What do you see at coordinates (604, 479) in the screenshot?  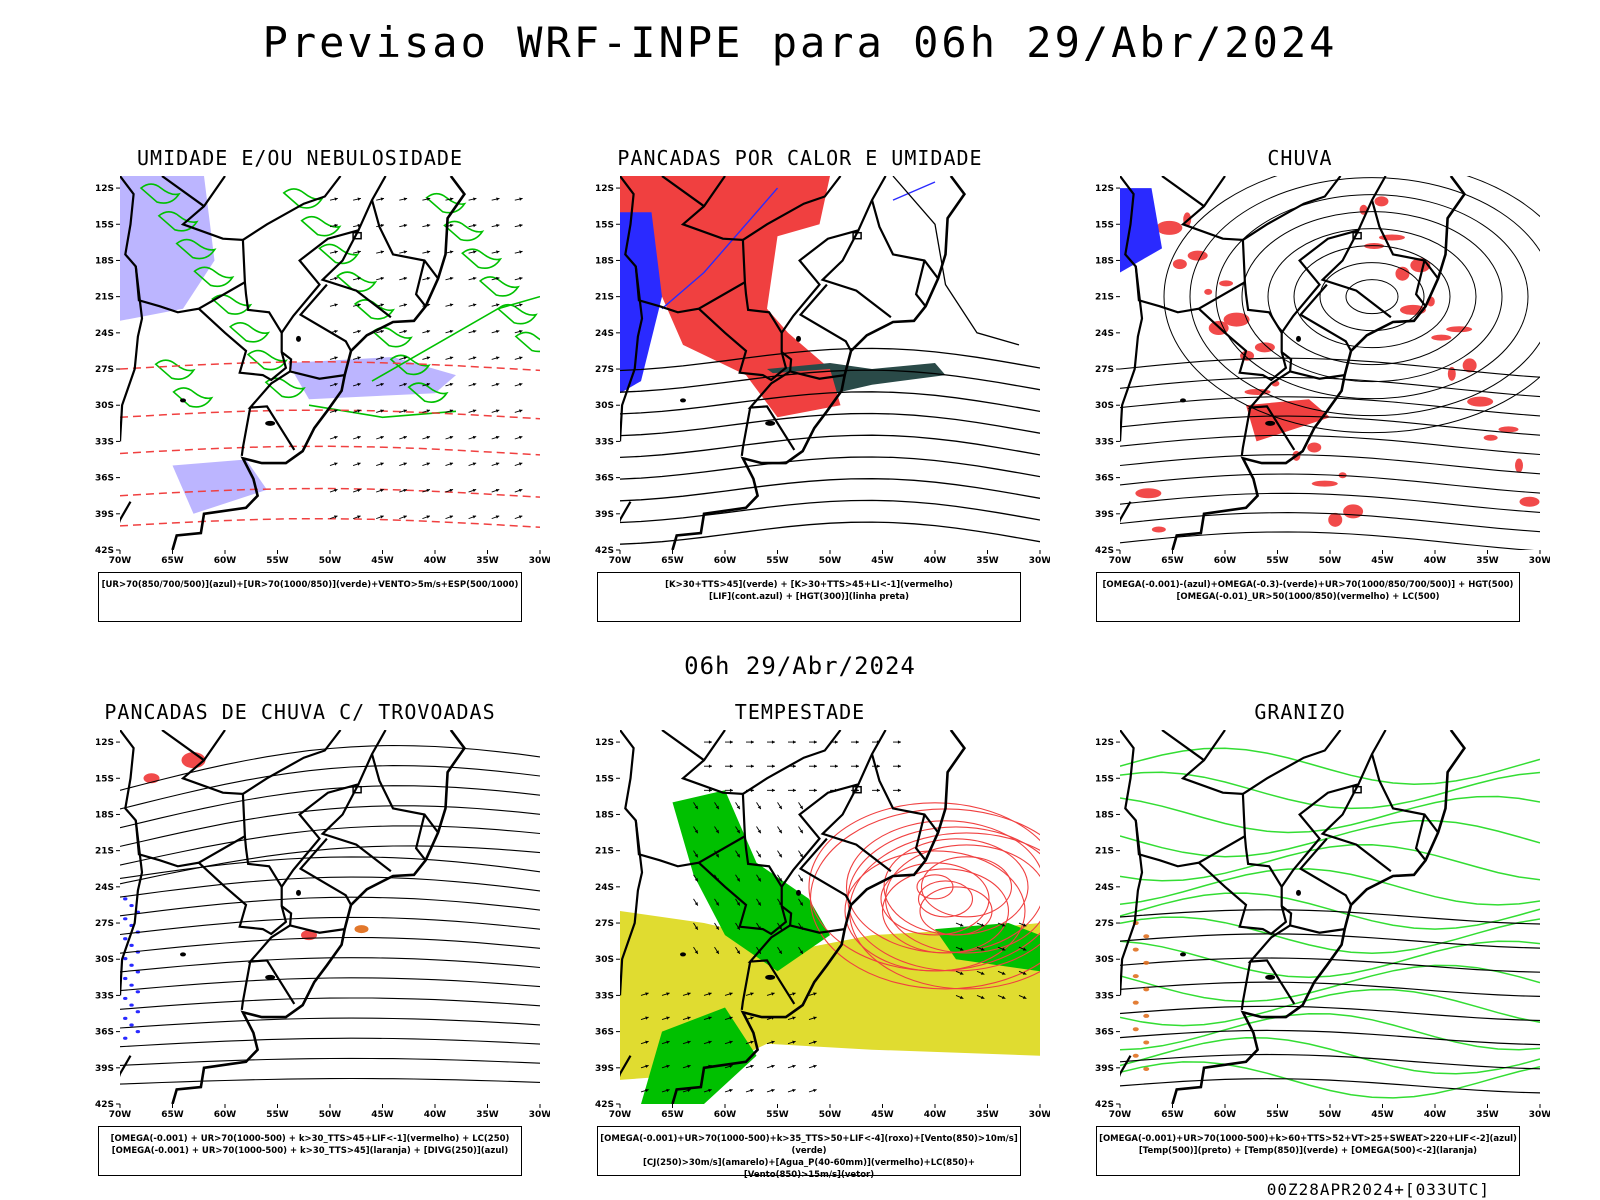 I see `lat-tick-label: 36S` at bounding box center [604, 479].